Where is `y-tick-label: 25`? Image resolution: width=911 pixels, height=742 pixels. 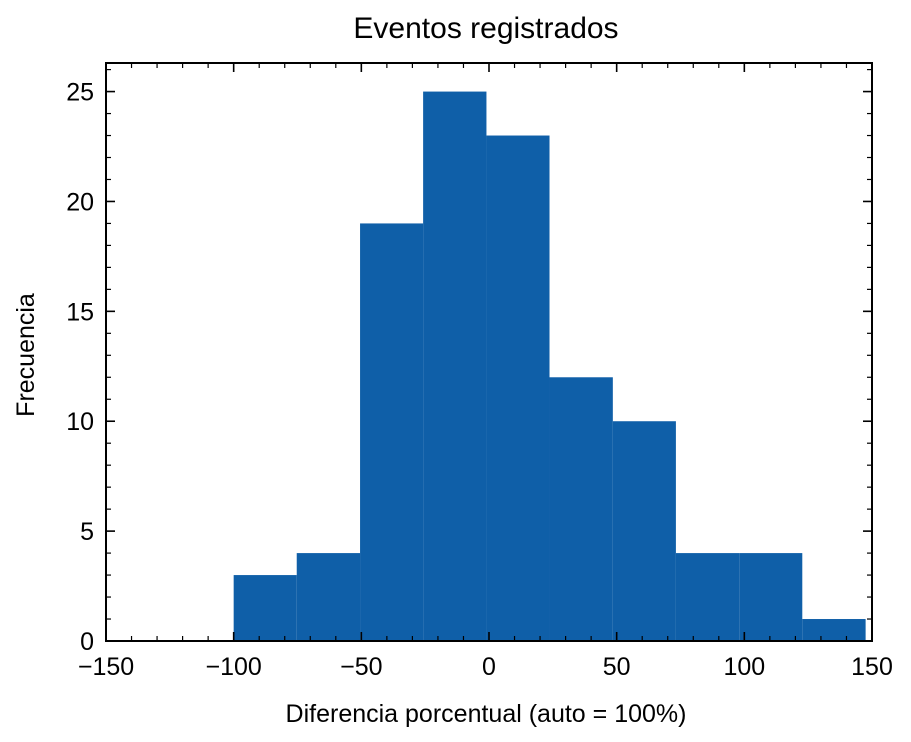 y-tick-label: 25 is located at coordinates (80, 93).